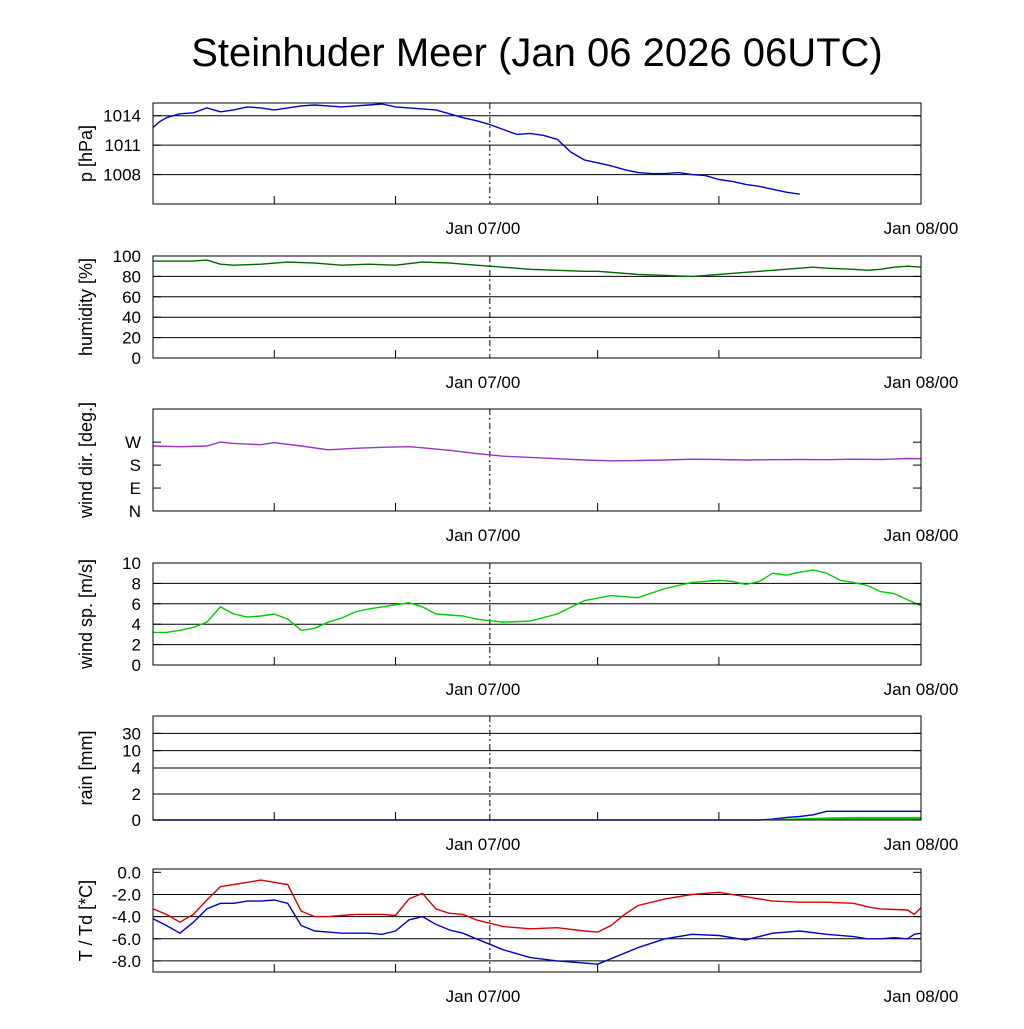 The image size is (1024, 1029). What do you see at coordinates (131, 733) in the screenshot?
I see `y-tick-label: 30` at bounding box center [131, 733].